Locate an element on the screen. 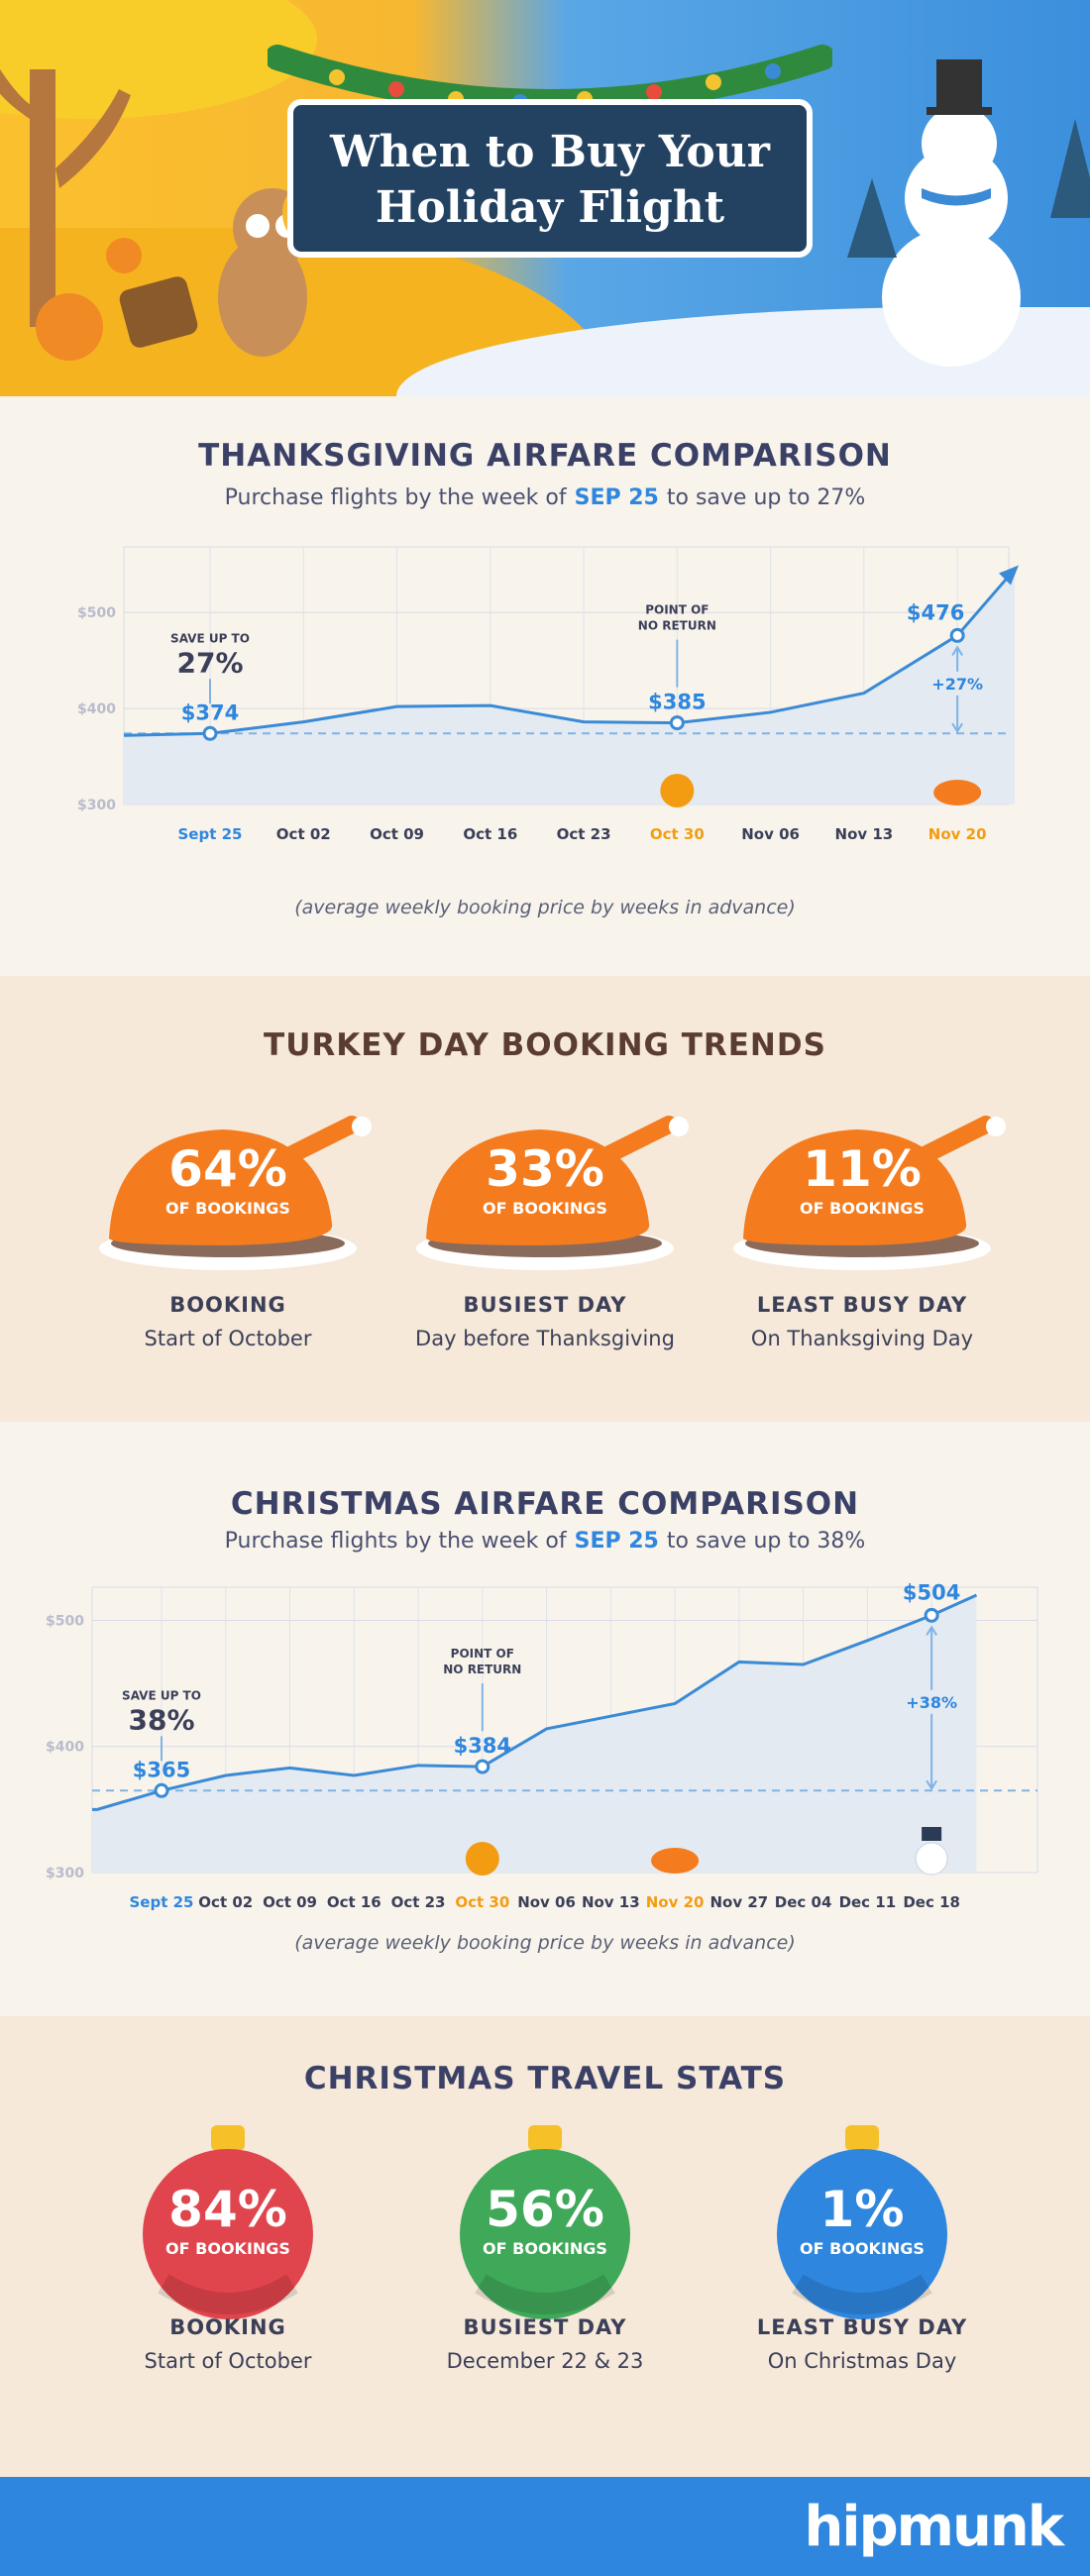 Image resolution: width=1090 pixels, height=2576 pixels. thanksgiving-subtitle-post: to save up to 27% is located at coordinates (766, 497).